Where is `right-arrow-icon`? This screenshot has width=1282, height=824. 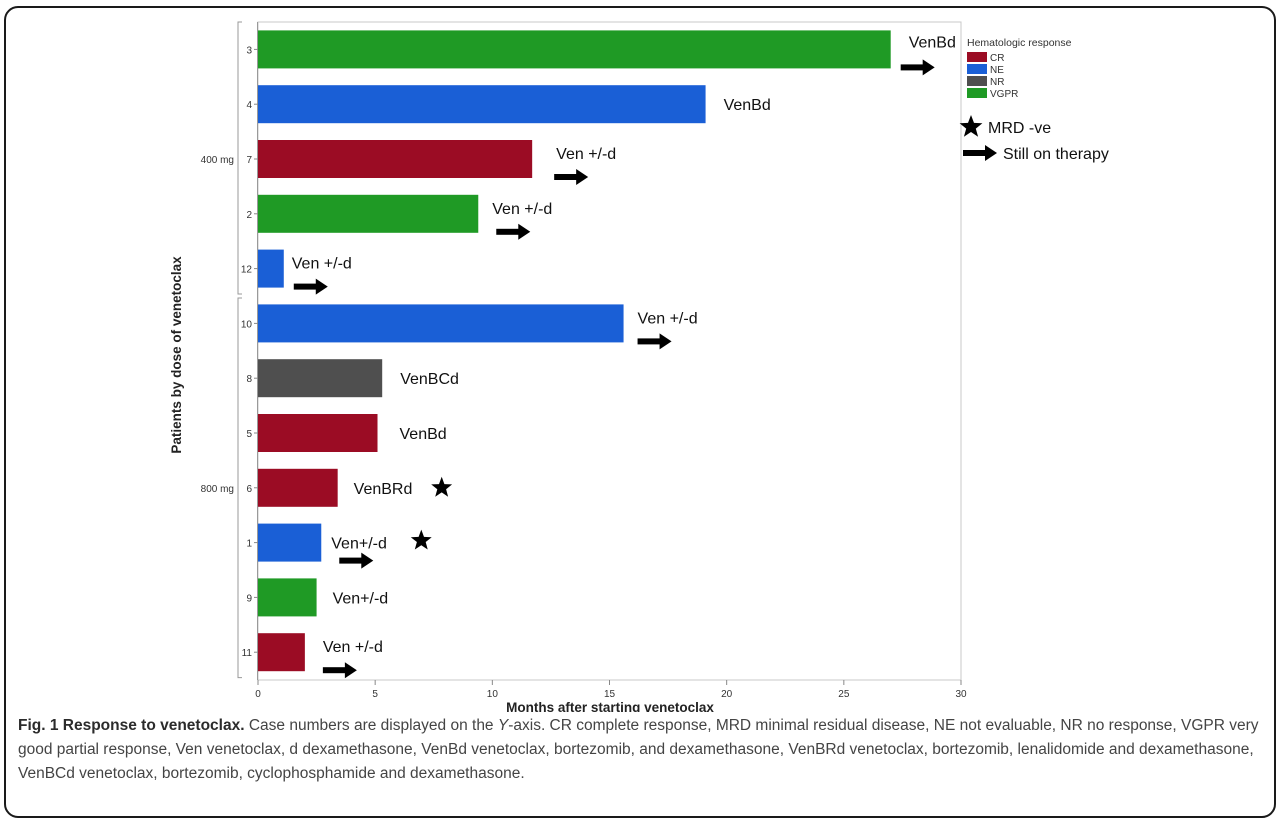
right-arrow-icon is located at coordinates (980, 153).